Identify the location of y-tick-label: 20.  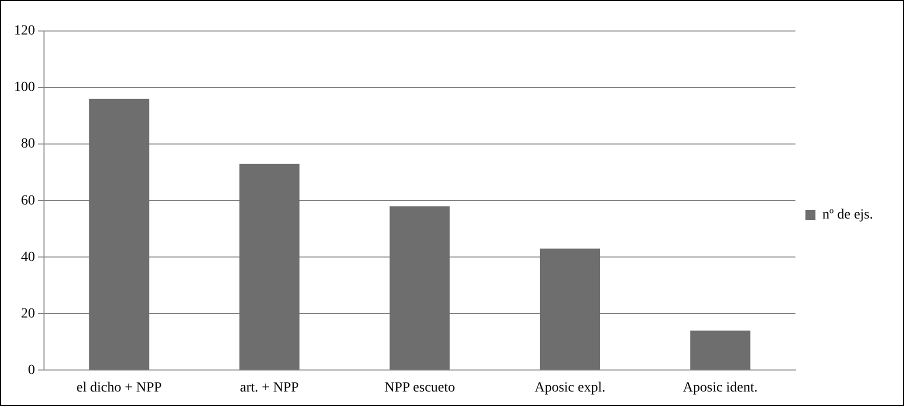
(28, 314).